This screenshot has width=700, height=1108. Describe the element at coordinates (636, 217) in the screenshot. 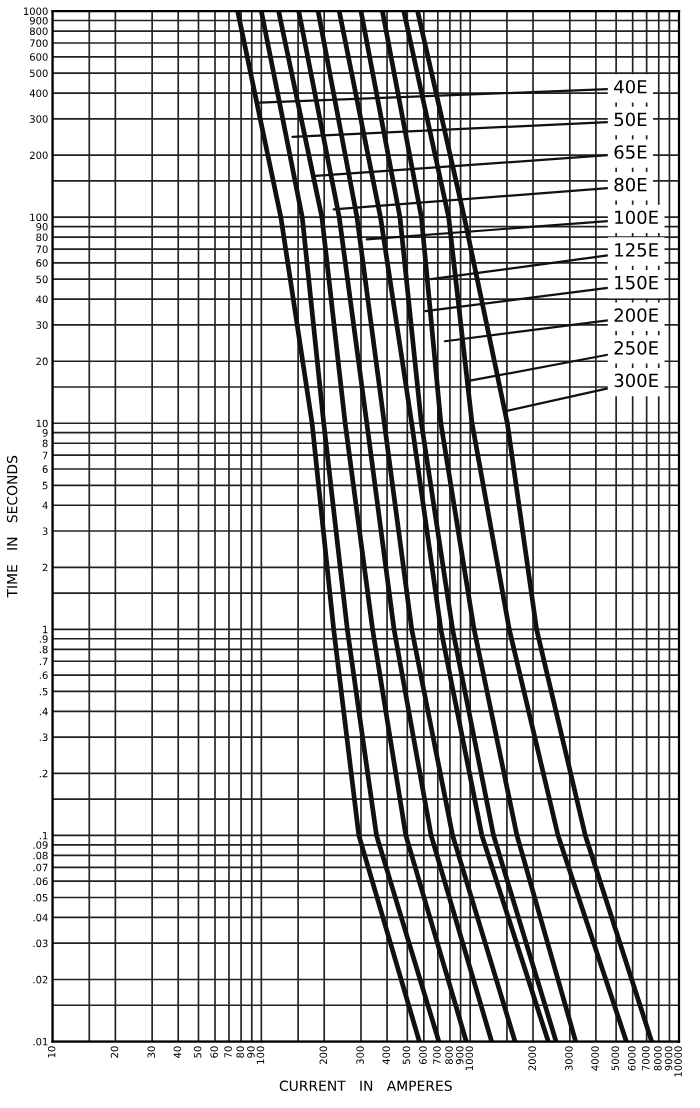

I see `annotation: 100E` at that location.